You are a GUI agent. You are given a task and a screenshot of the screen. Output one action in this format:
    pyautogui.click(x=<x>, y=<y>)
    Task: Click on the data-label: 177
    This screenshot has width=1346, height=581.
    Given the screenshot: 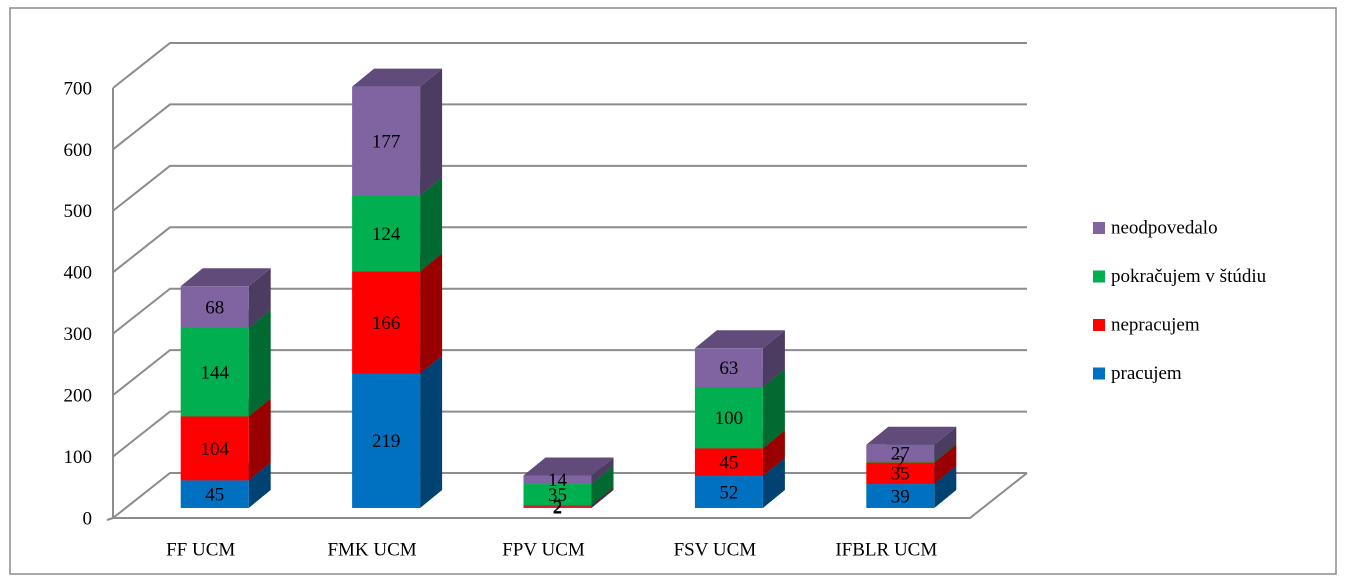 What is the action you would take?
    pyautogui.click(x=386, y=141)
    